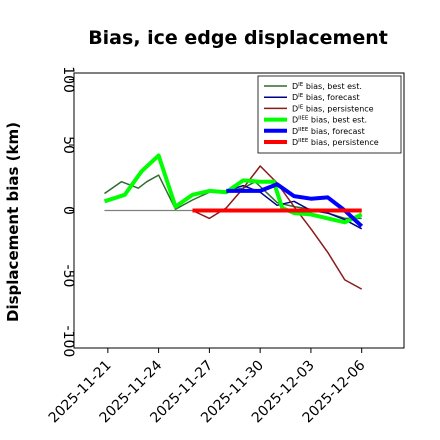 The width and height of the screenshot is (440, 440). Describe the element at coordinates (335, 142) in the screenshot. I see `legend-label-5: DIIEE bias, persistence` at that location.